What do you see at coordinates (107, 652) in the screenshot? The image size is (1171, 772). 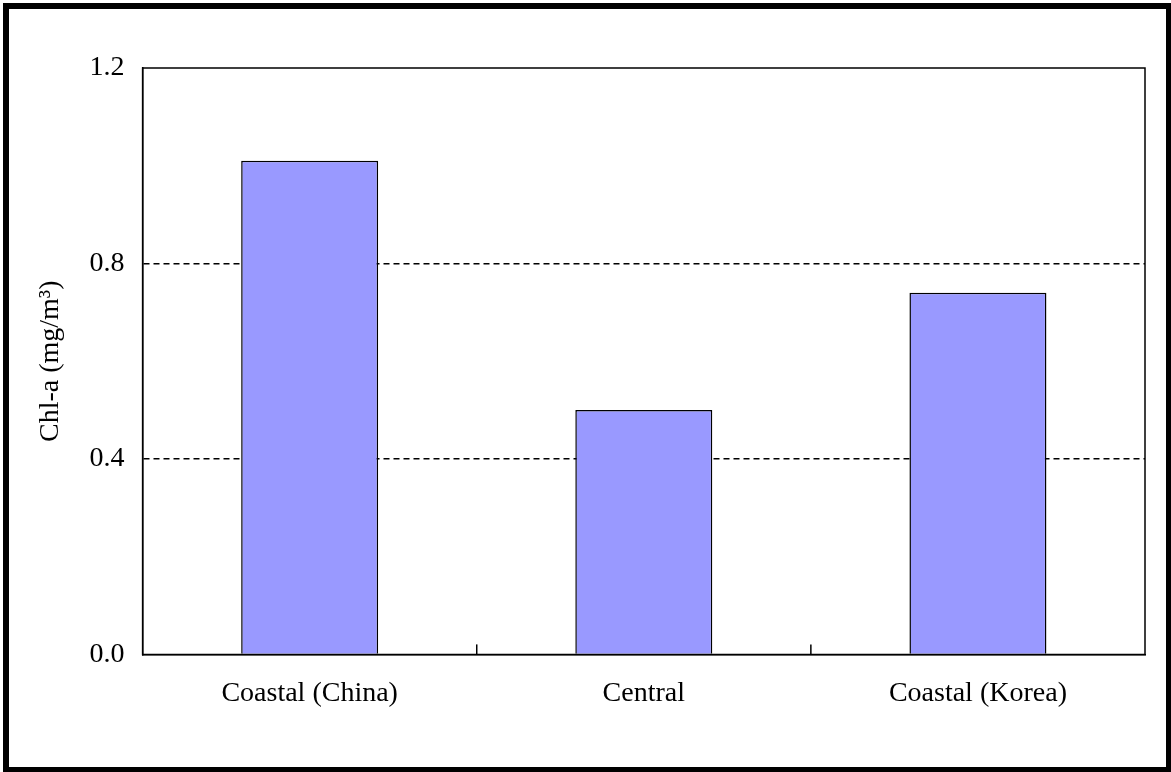 I see `y-tick-label: 0.0` at bounding box center [107, 652].